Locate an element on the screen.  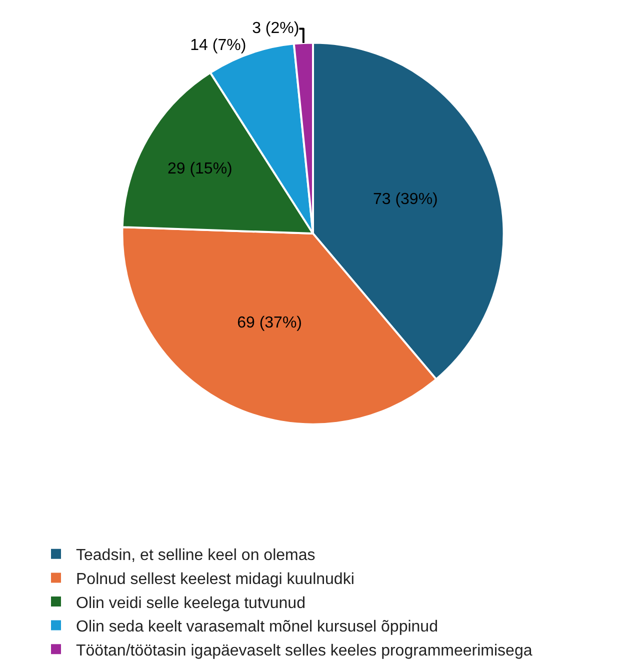
legend-label: Töötan/töötasin igapäevaselt selles keeles programmeerimisega is located at coordinates (304, 651).